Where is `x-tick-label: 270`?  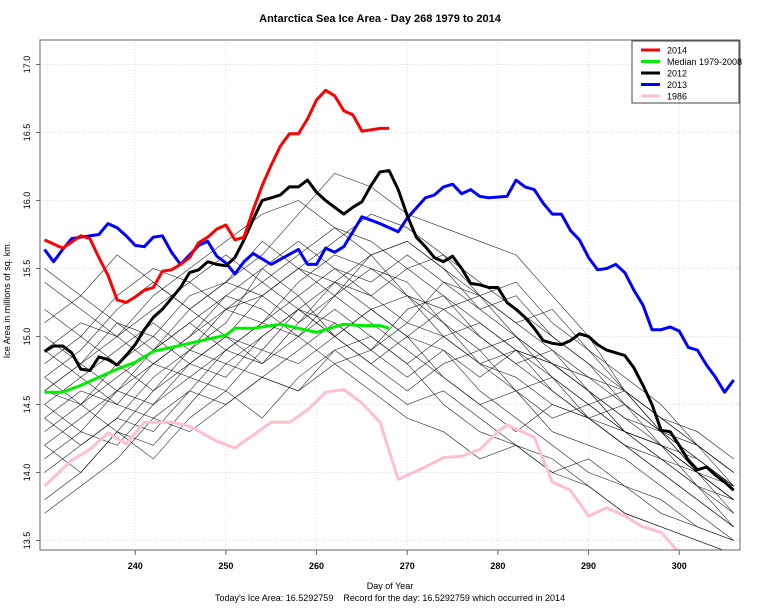
x-tick-label: 270 is located at coordinates (407, 566).